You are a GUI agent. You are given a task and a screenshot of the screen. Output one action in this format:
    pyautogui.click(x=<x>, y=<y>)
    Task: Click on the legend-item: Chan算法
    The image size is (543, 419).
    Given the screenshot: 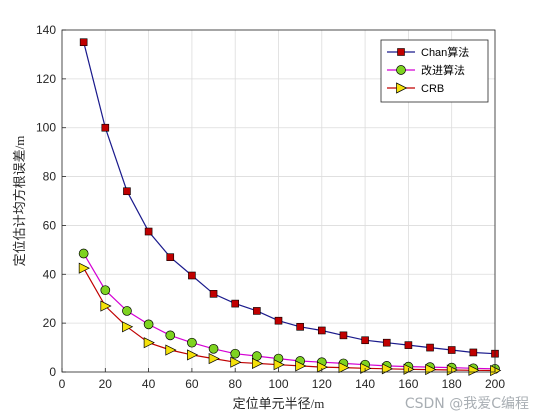 What is the action you would take?
    pyautogui.click(x=428, y=52)
    